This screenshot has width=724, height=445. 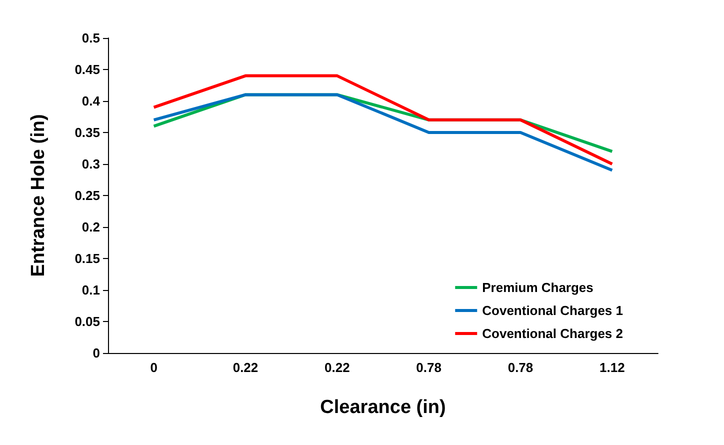 What do you see at coordinates (538, 287) in the screenshot?
I see `legend-label: Premium Charges` at bounding box center [538, 287].